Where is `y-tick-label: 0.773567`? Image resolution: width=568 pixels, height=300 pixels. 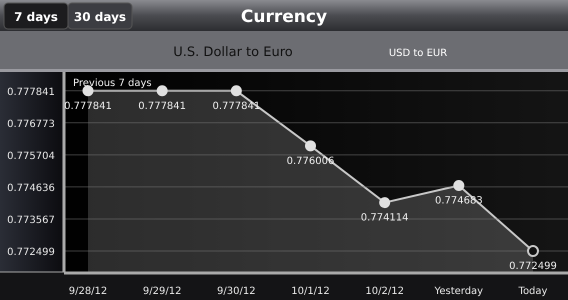
y-tick-label: 0.773567 is located at coordinates (31, 220).